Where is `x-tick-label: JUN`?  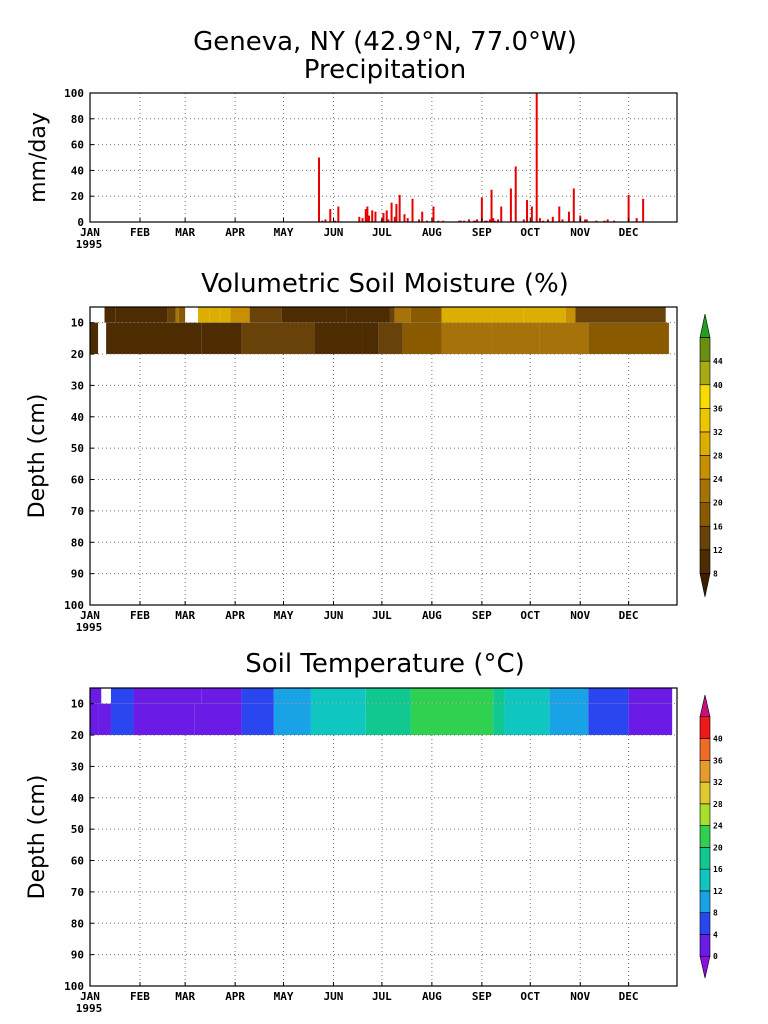 x-tick-label: JUN is located at coordinates (334, 615).